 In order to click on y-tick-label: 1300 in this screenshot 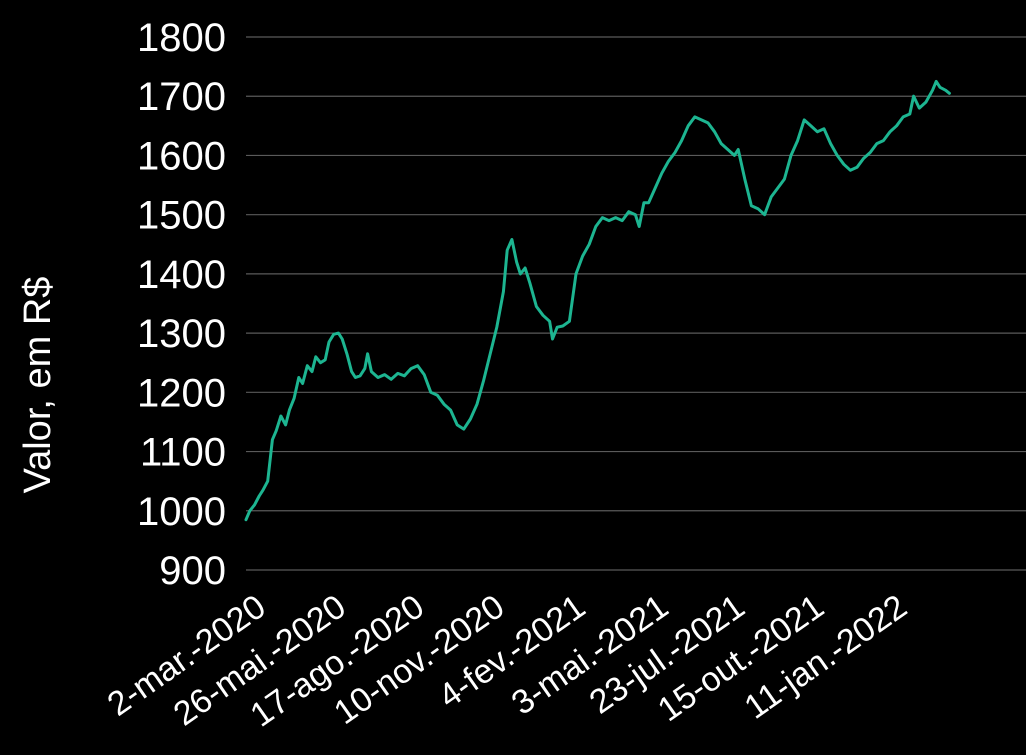, I will do `click(181, 334)`.